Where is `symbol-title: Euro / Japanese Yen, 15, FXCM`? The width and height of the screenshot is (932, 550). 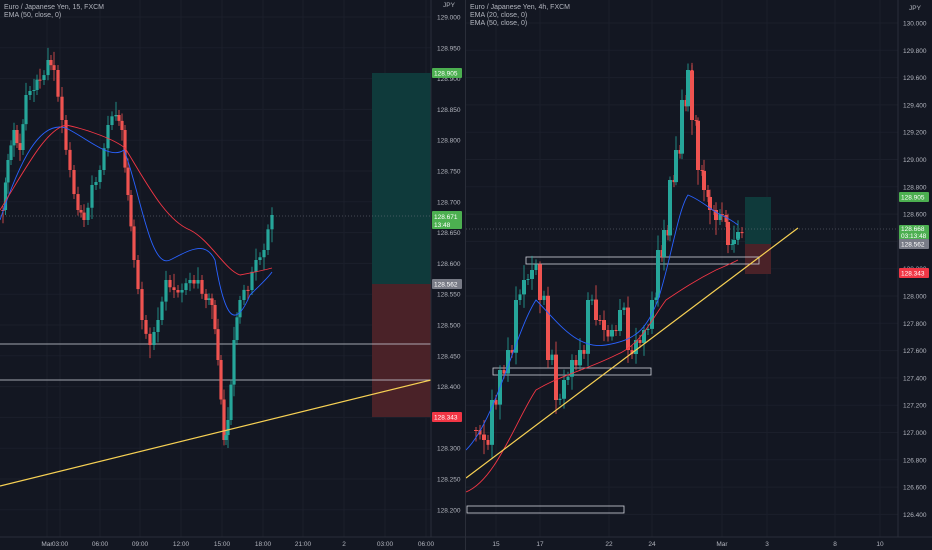 symbol-title: Euro / Japanese Yen, 15, FXCM is located at coordinates (54, 7).